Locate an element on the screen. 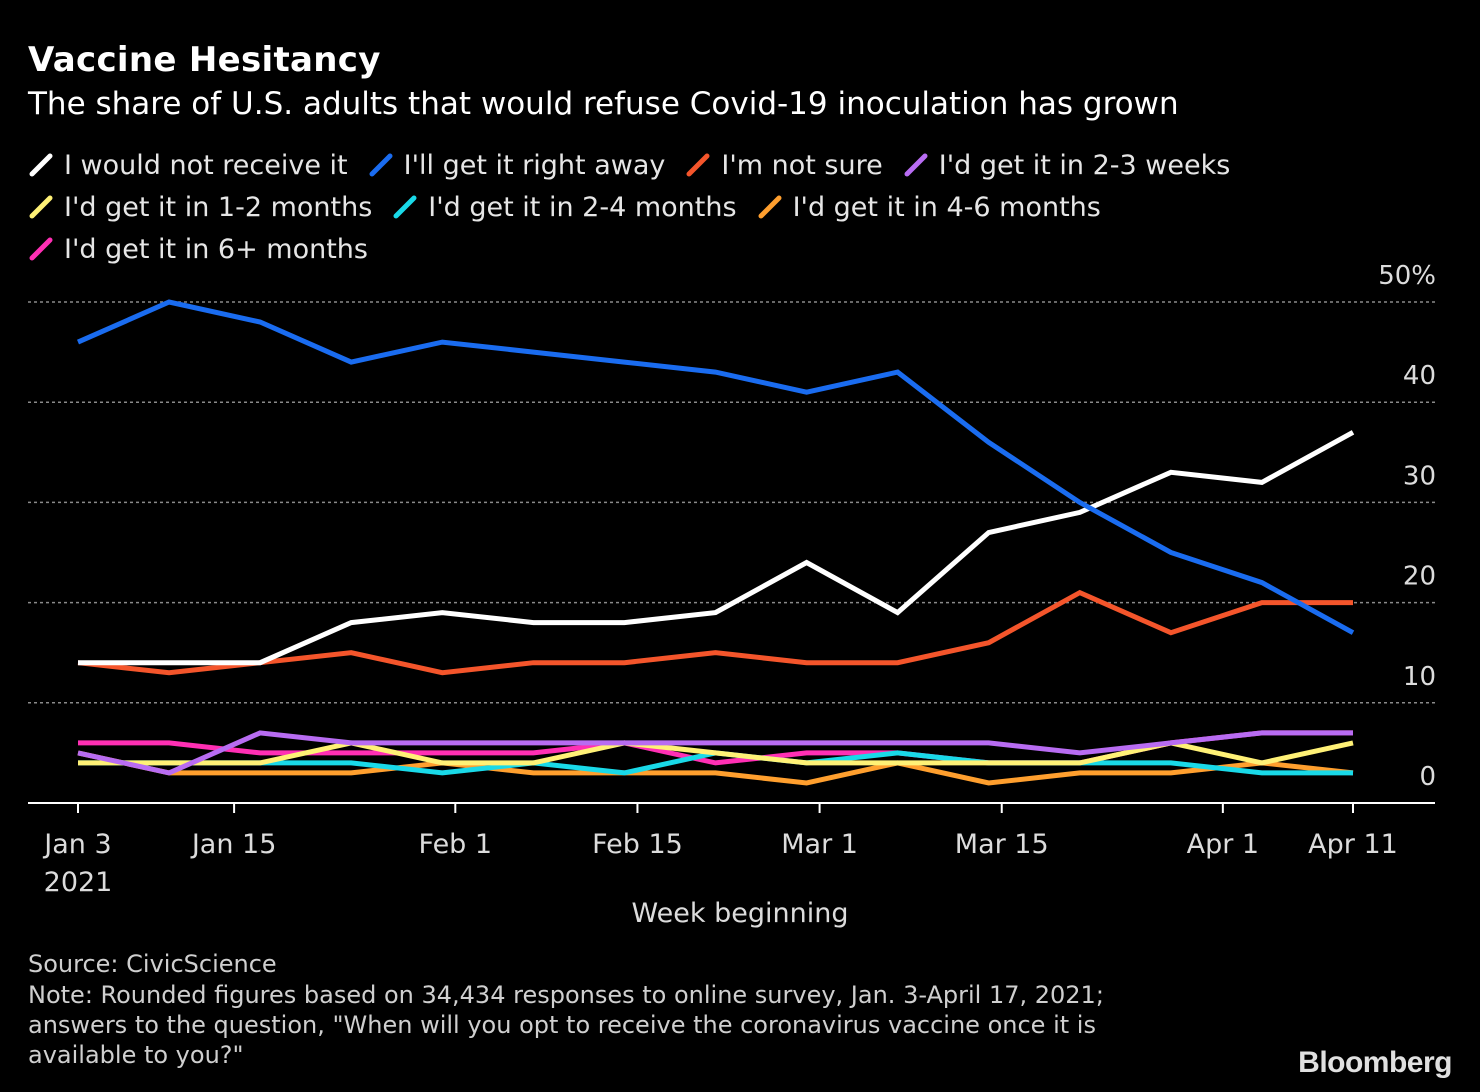  legend-item-i-d-get-it-in-1-2-months: I'd get it in 1-2 months is located at coordinates (200, 207).